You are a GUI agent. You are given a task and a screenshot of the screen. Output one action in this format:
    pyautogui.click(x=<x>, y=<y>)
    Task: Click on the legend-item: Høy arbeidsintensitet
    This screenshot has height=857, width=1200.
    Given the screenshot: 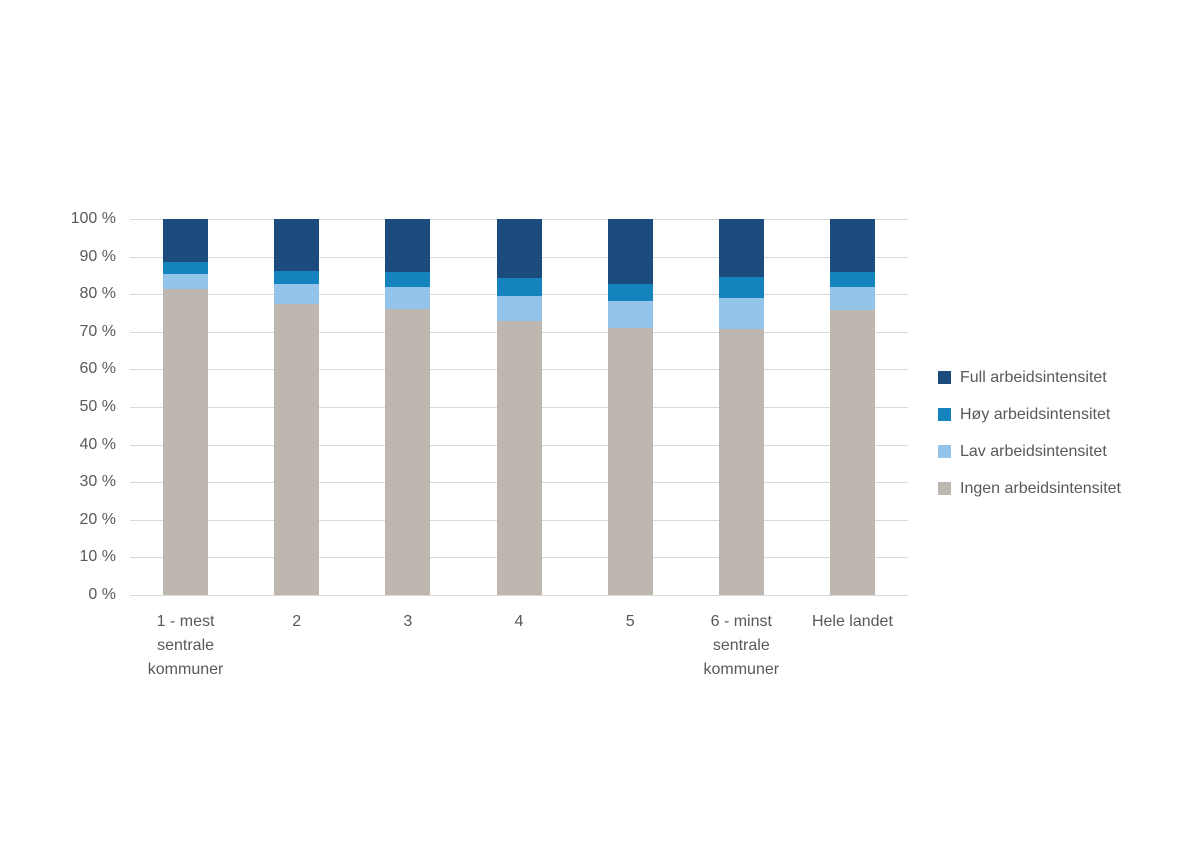 What is the action you would take?
    pyautogui.click(x=1029, y=414)
    